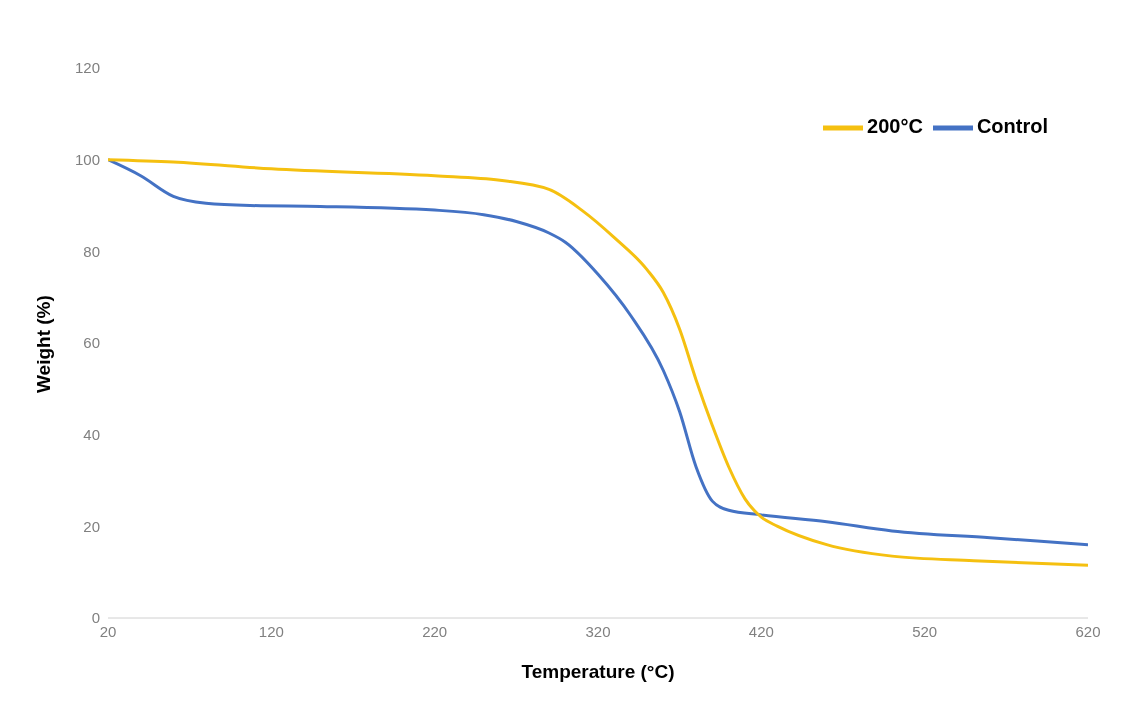  What do you see at coordinates (91, 434) in the screenshot?
I see `y-tick-label: 40` at bounding box center [91, 434].